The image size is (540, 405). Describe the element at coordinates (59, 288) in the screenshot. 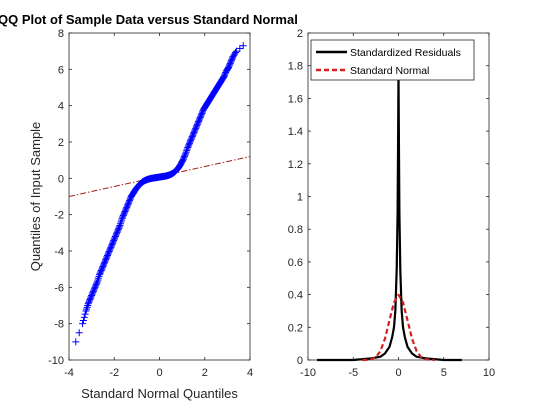

I see `qq-y-tick-label: -6` at that location.